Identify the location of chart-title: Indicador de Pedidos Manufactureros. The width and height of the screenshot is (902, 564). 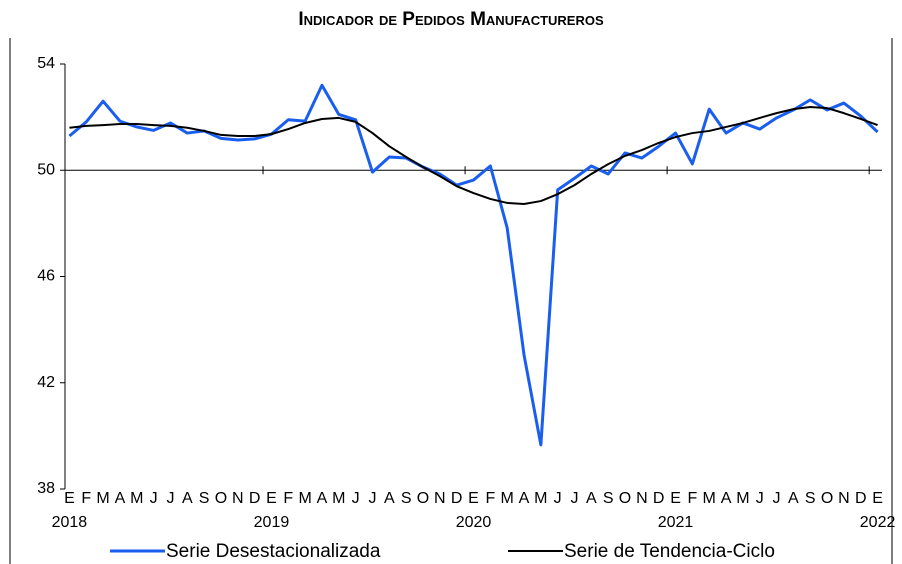
(451, 19).